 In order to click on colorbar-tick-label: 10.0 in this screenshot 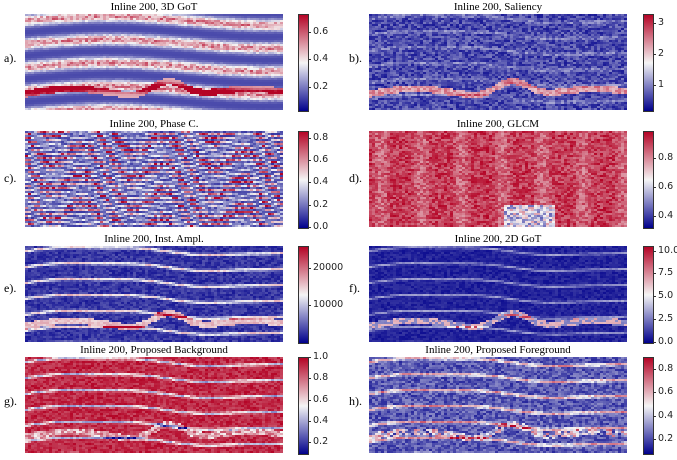, I will do `click(664, 250)`.